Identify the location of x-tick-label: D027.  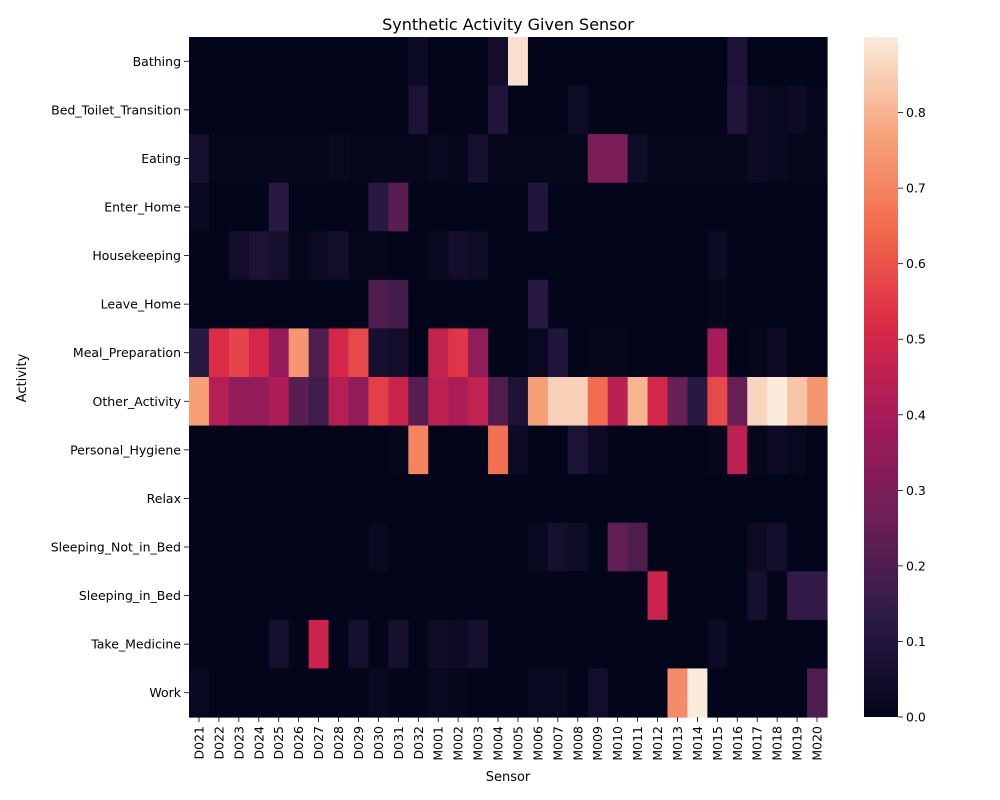
(318, 742).